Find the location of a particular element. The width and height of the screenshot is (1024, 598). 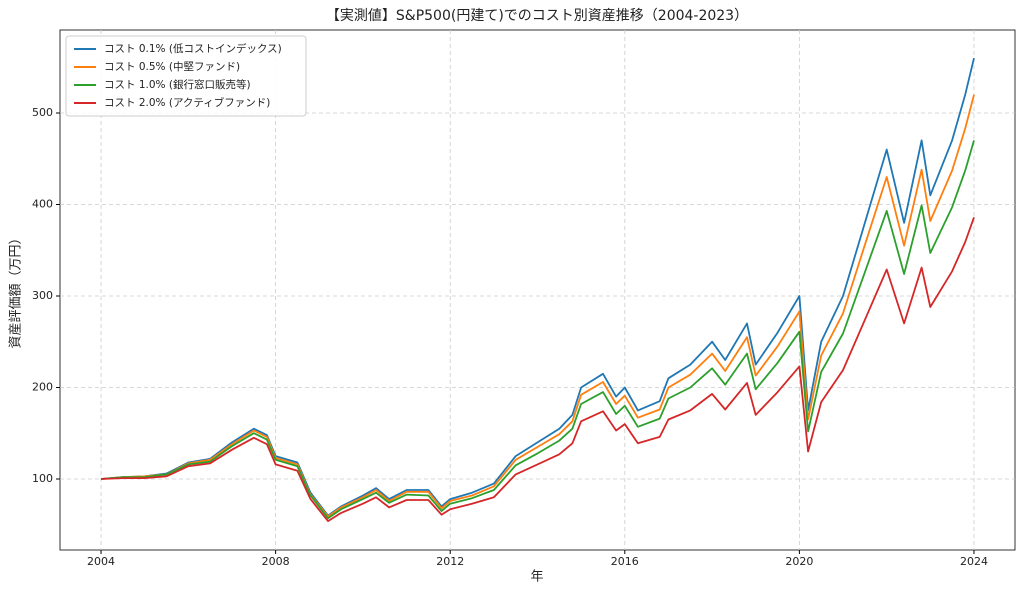

y-tick-label: 100 is located at coordinates (42, 478).